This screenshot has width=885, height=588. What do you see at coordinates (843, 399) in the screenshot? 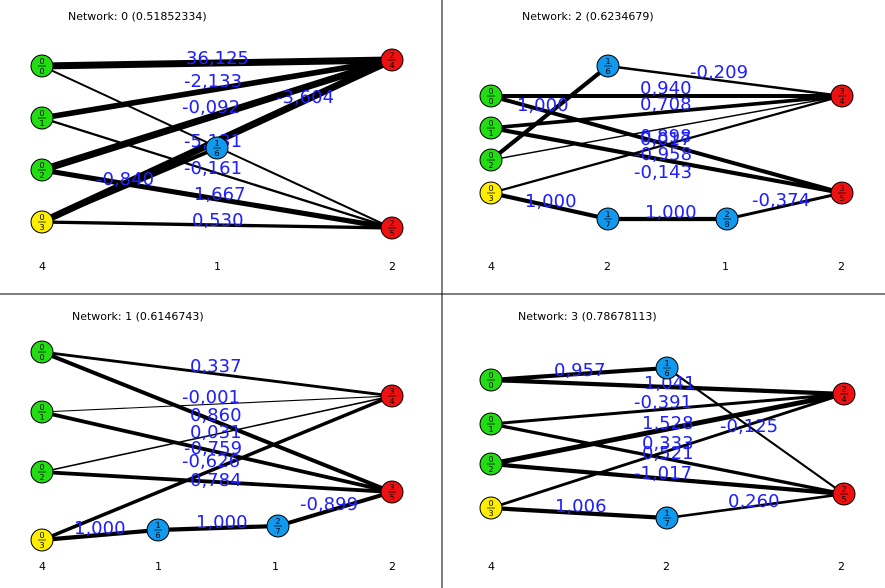
I see `node-id-label: 4` at bounding box center [843, 399].